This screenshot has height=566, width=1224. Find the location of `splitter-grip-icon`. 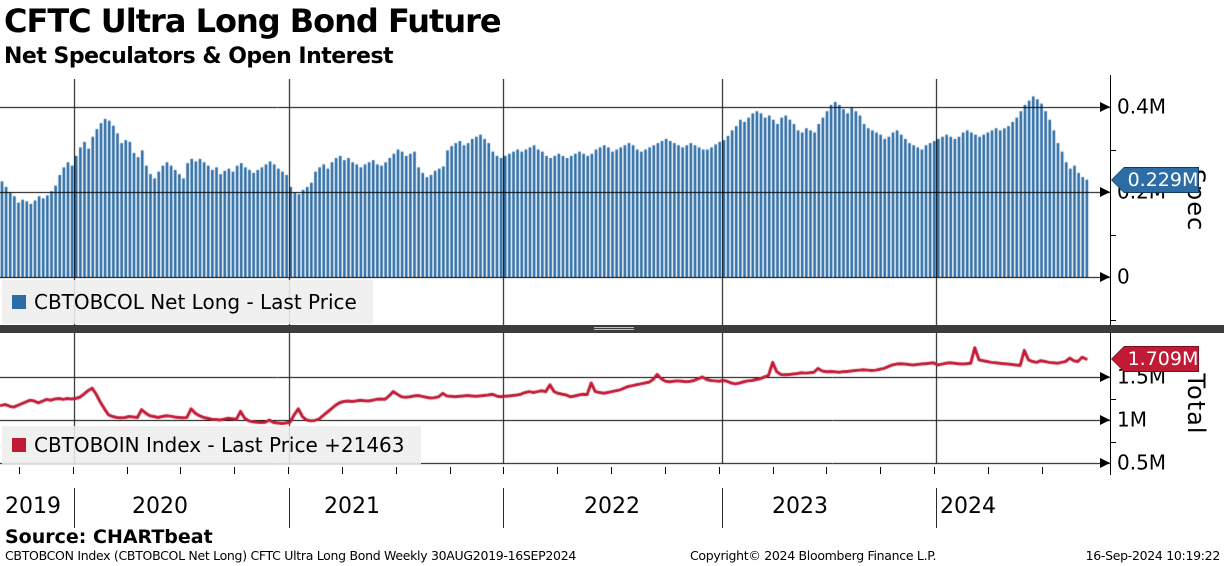

splitter-grip-icon is located at coordinates (614, 329).